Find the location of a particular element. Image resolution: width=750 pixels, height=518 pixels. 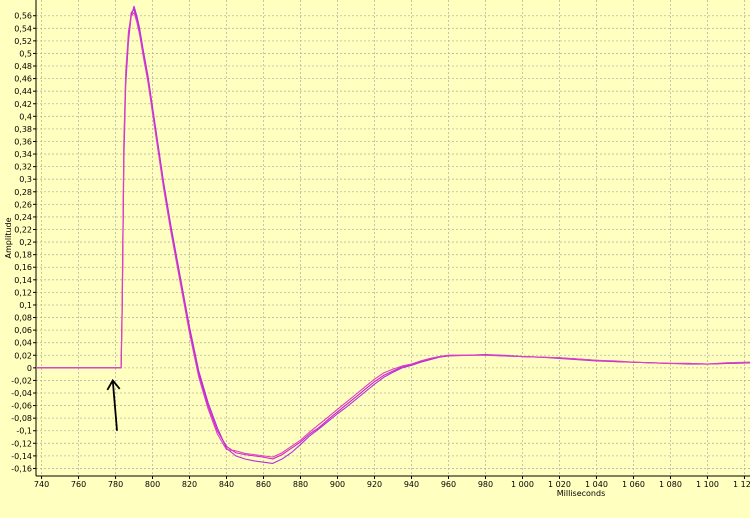

x-tick-label: 1 080 is located at coordinates (670, 484).